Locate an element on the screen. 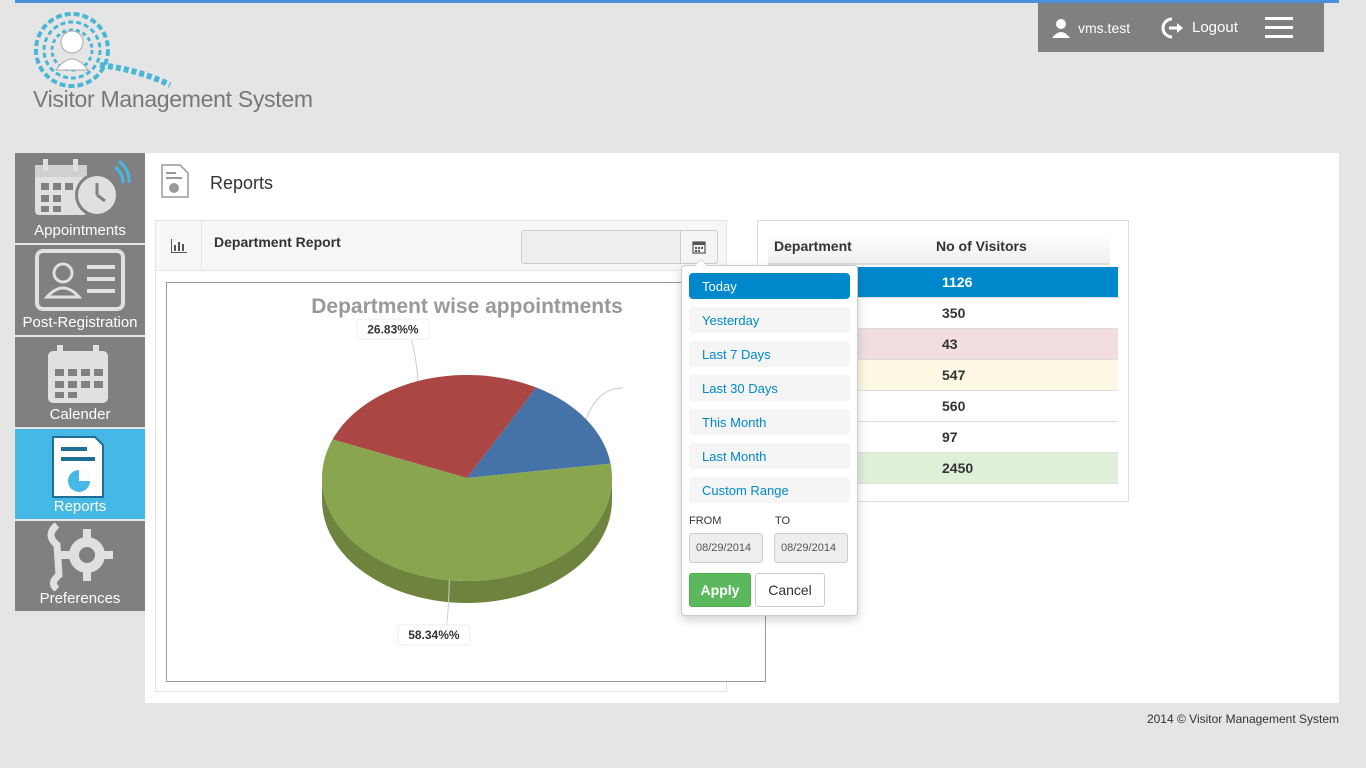 The width and height of the screenshot is (1366, 768). sidebar-item-label: Calender is located at coordinates (80, 414).